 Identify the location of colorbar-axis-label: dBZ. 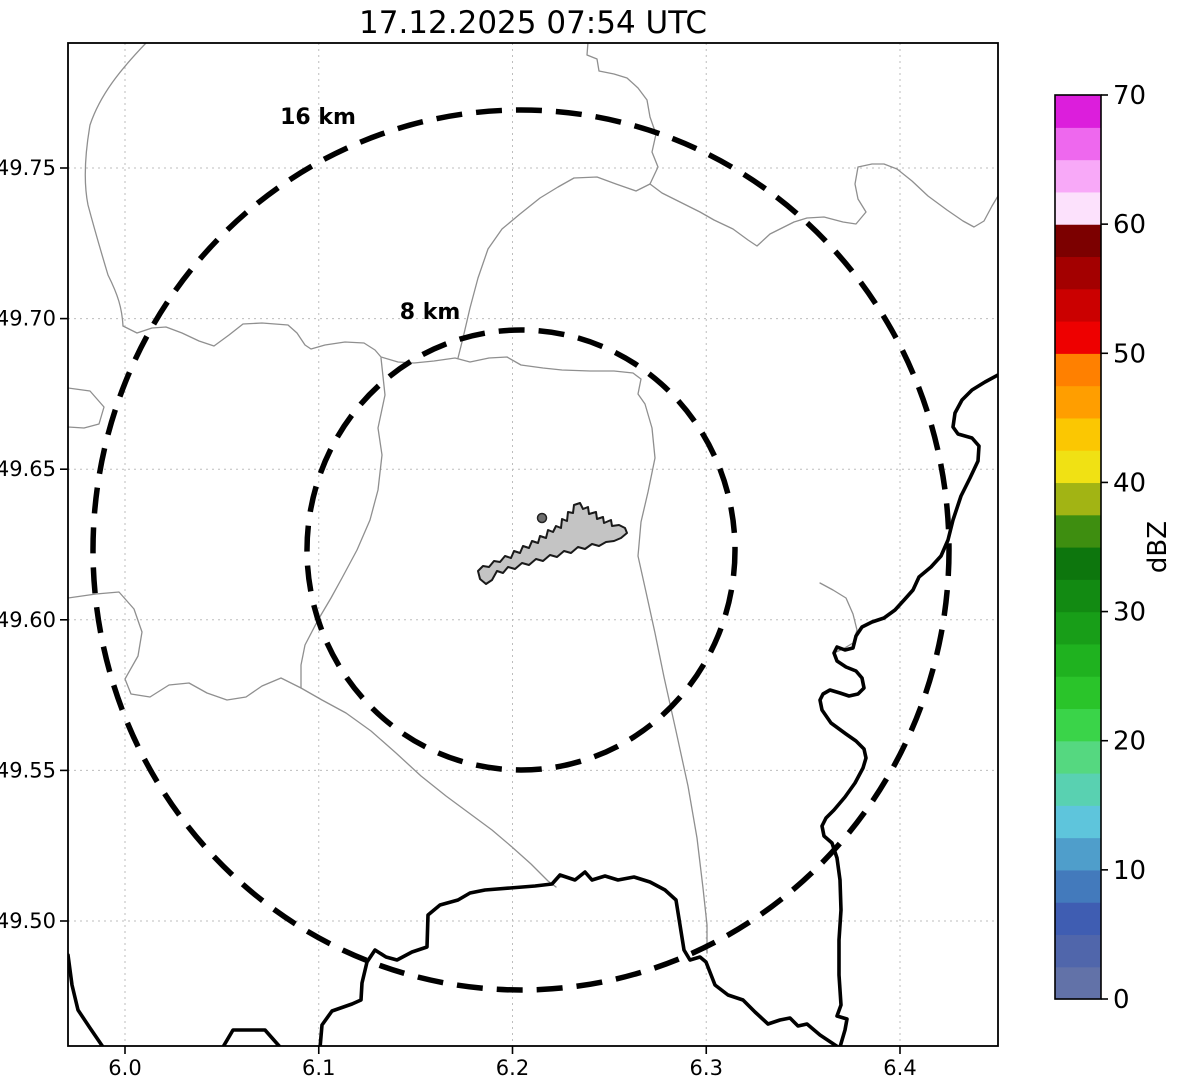
(1158, 547).